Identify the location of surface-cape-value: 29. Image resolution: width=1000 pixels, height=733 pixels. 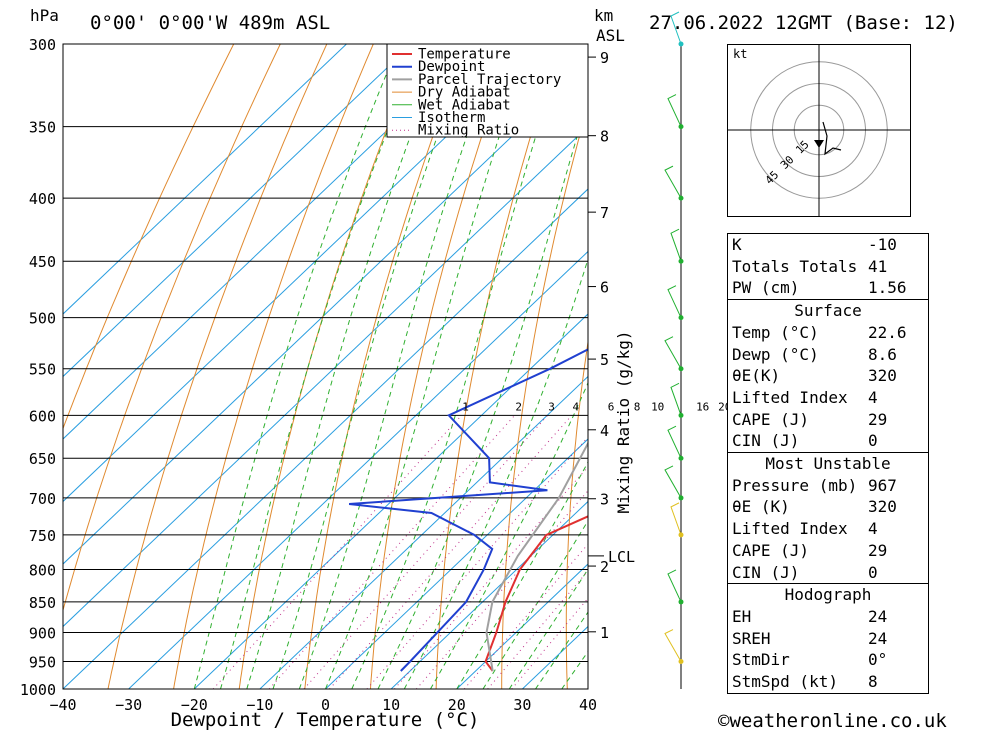
(878, 419).